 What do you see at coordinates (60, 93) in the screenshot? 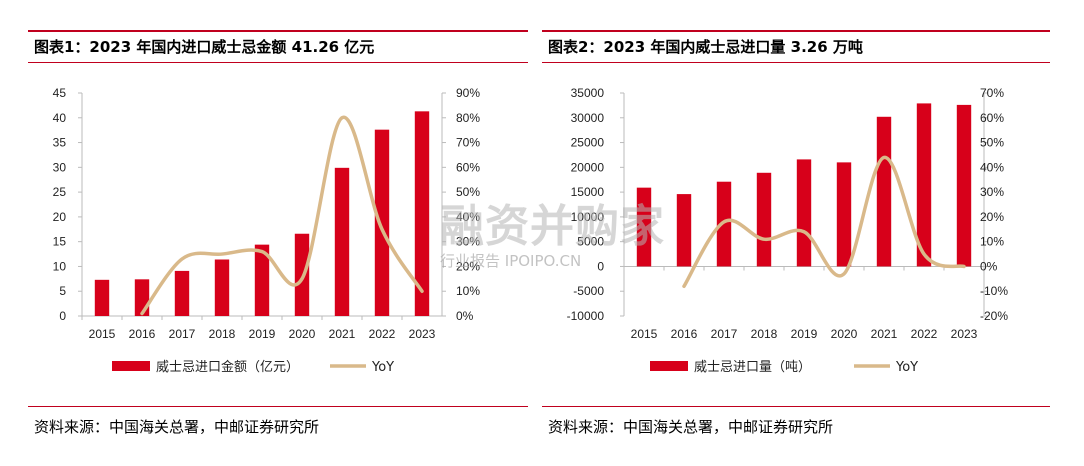
I see `left-tick-label: 45` at bounding box center [60, 93].